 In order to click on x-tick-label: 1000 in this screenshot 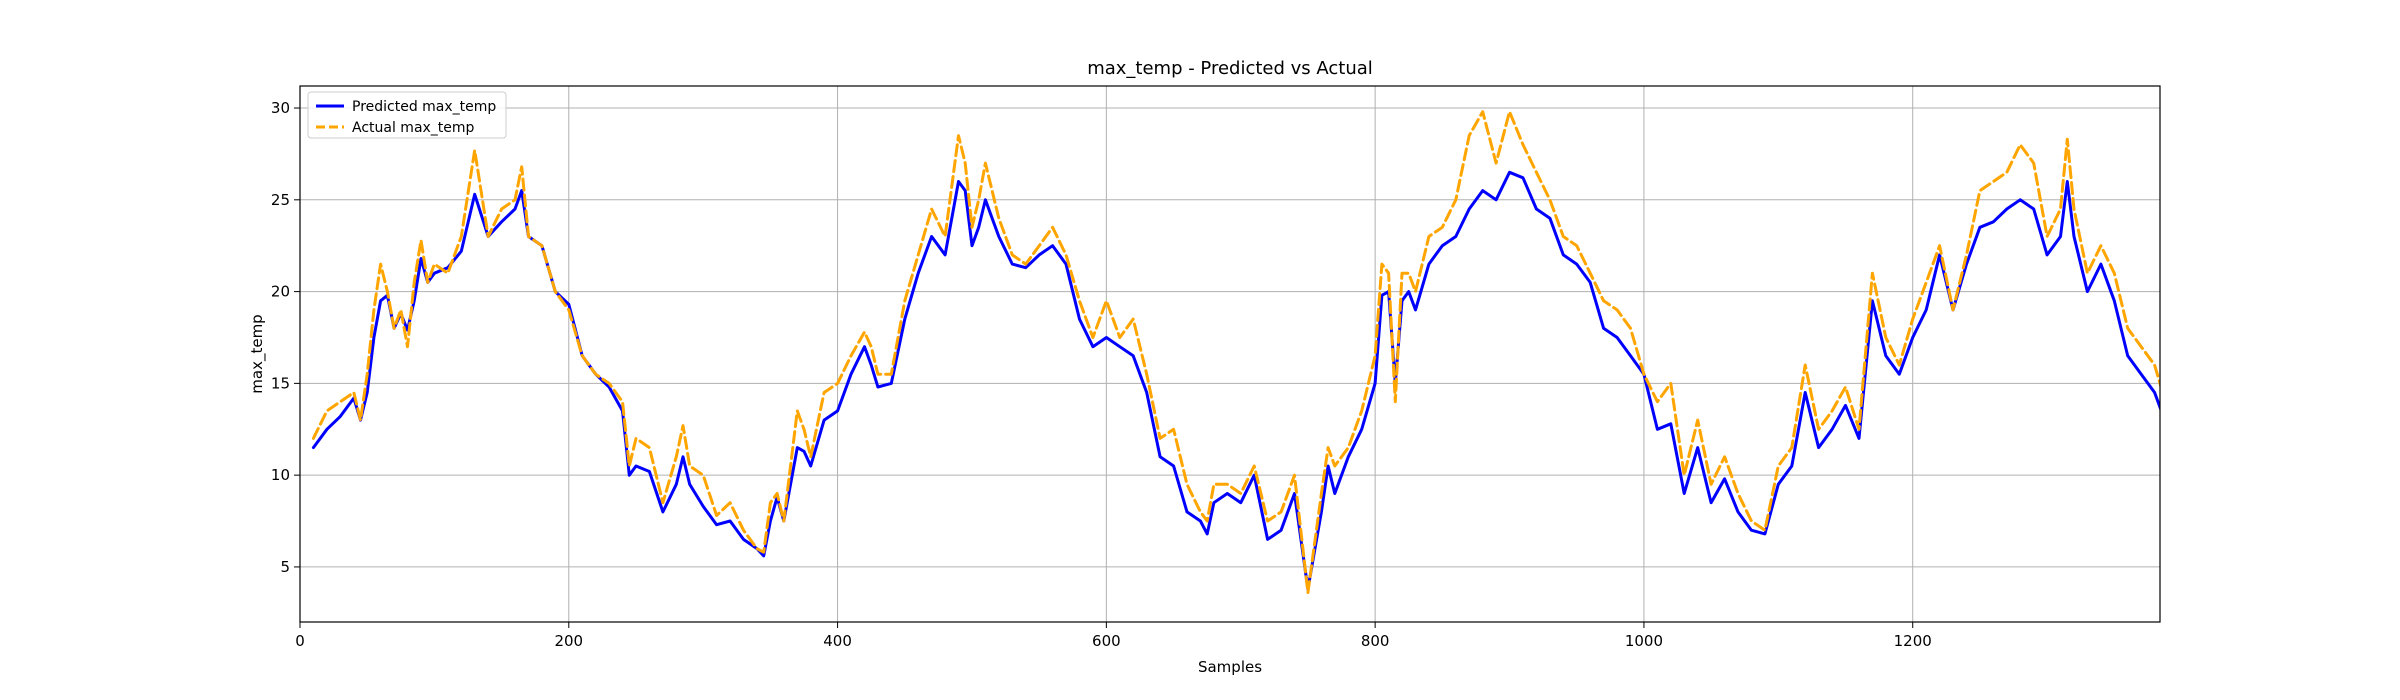, I will do `click(1644, 641)`.